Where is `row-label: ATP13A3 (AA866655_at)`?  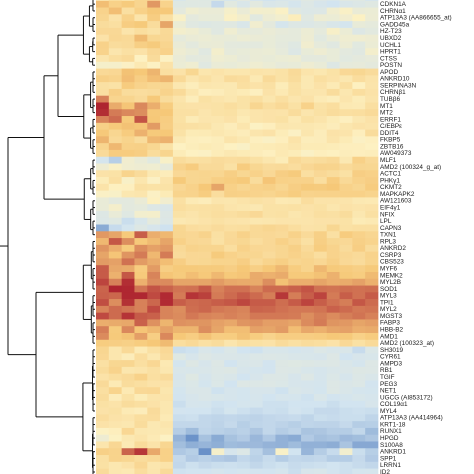 row-label: ATP13A3 (AA866655_at) is located at coordinates (416, 18).